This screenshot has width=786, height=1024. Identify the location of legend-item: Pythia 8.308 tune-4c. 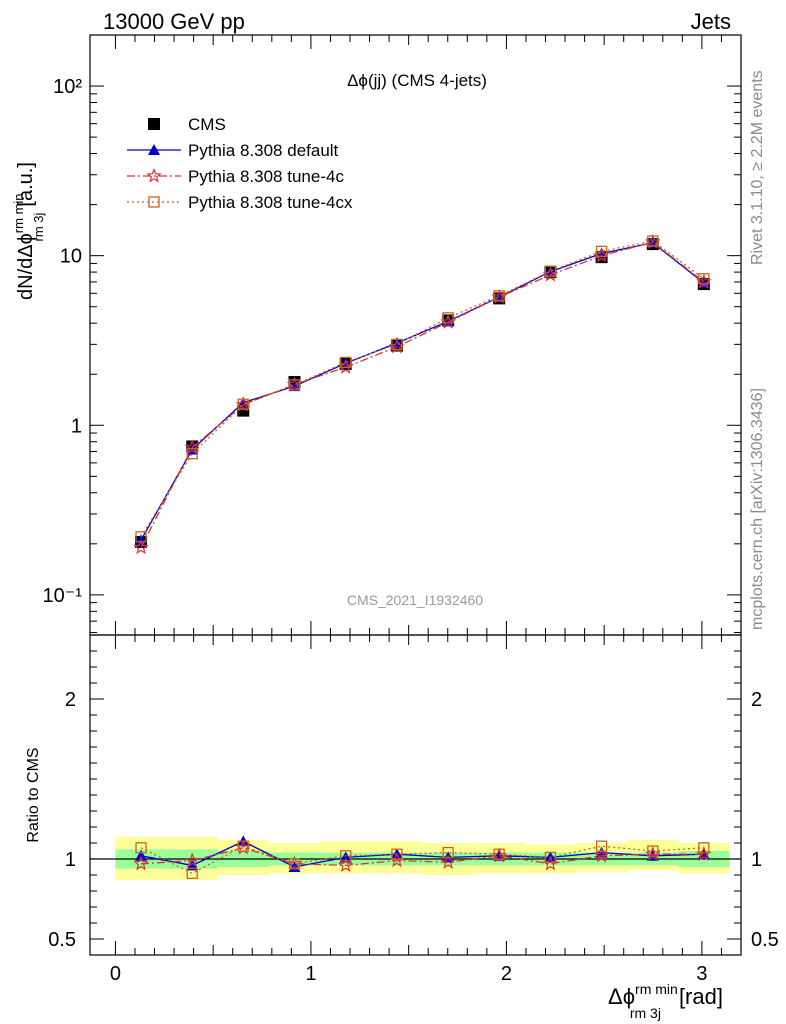
(235, 176).